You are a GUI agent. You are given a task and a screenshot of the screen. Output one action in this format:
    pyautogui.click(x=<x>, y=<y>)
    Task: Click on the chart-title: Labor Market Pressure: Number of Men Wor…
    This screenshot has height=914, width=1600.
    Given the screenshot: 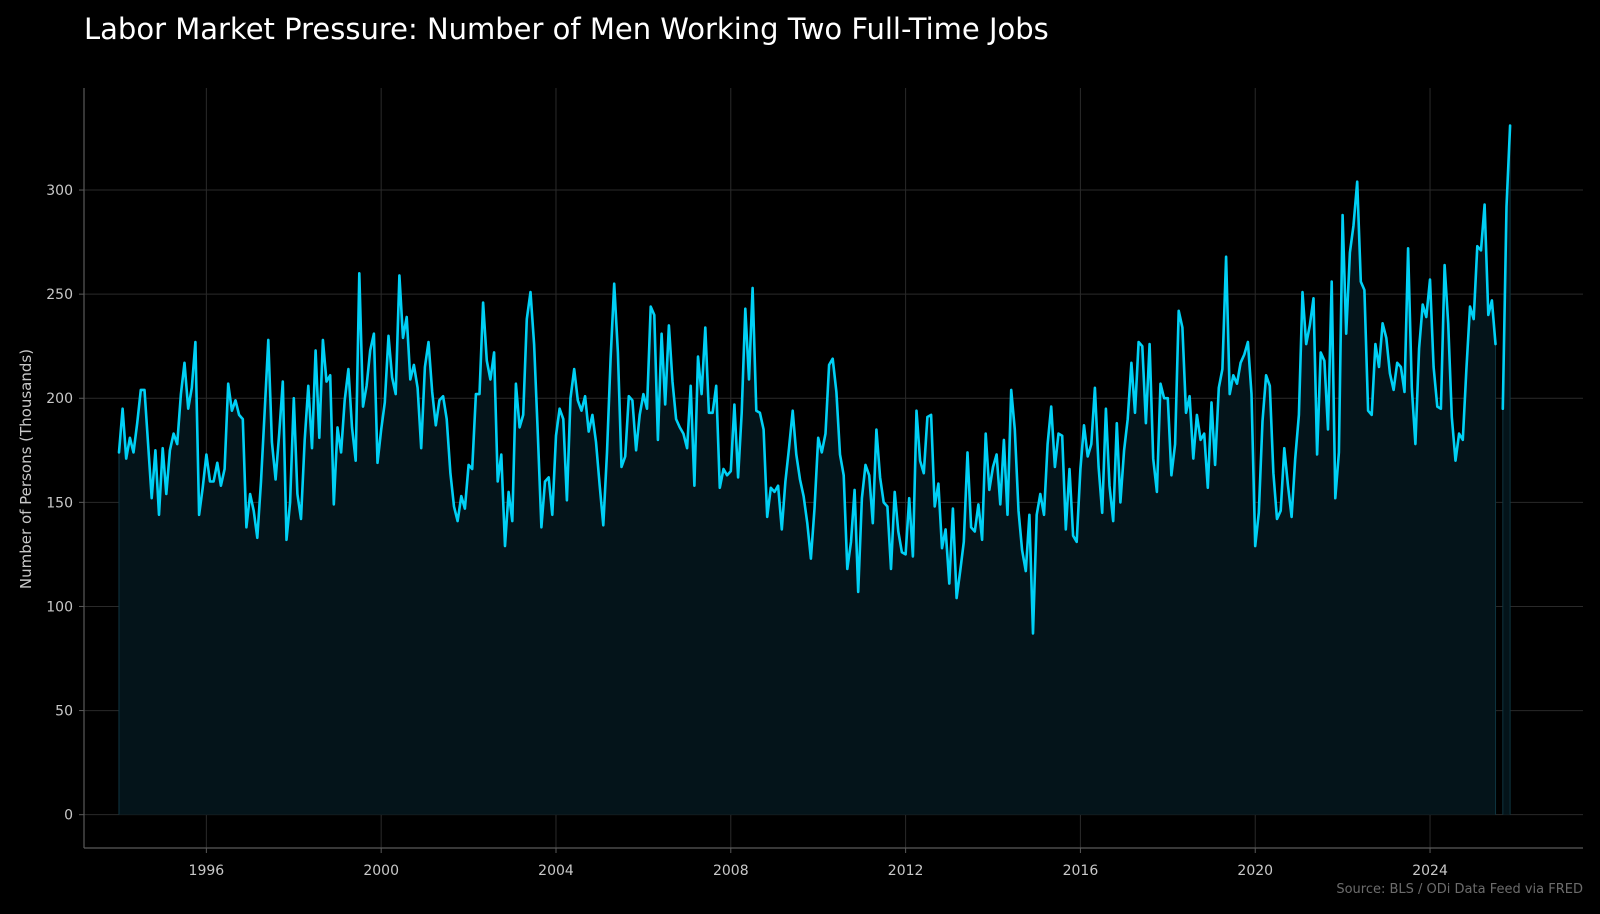 What is the action you would take?
    pyautogui.click(x=566, y=29)
    